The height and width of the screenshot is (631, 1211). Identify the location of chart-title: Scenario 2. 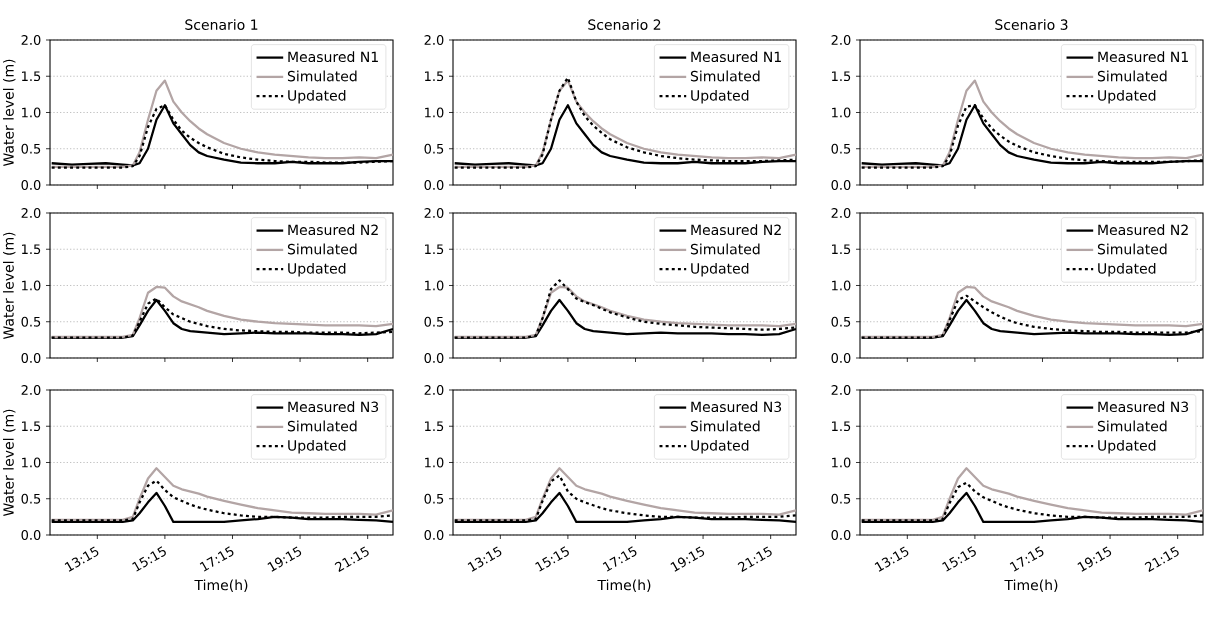
(624, 24).